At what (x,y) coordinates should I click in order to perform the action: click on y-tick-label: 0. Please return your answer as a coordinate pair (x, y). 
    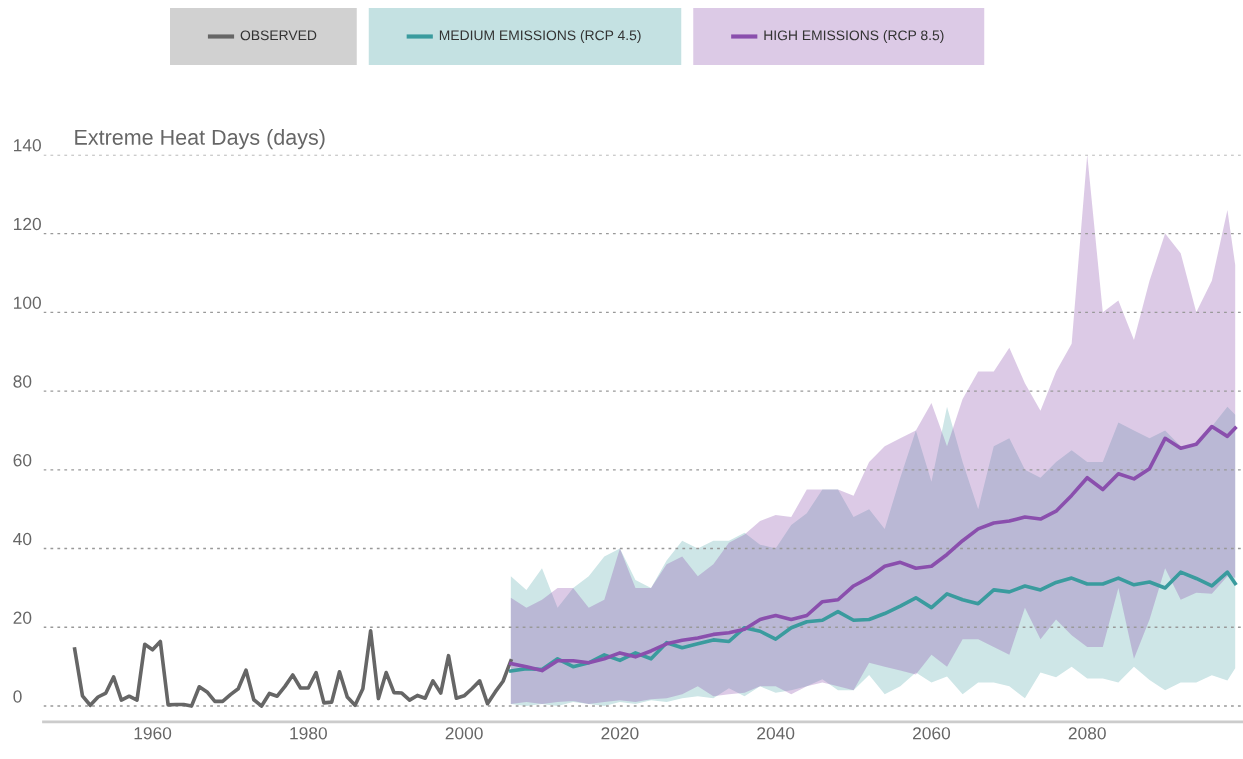
    Looking at the image, I should click on (17, 696).